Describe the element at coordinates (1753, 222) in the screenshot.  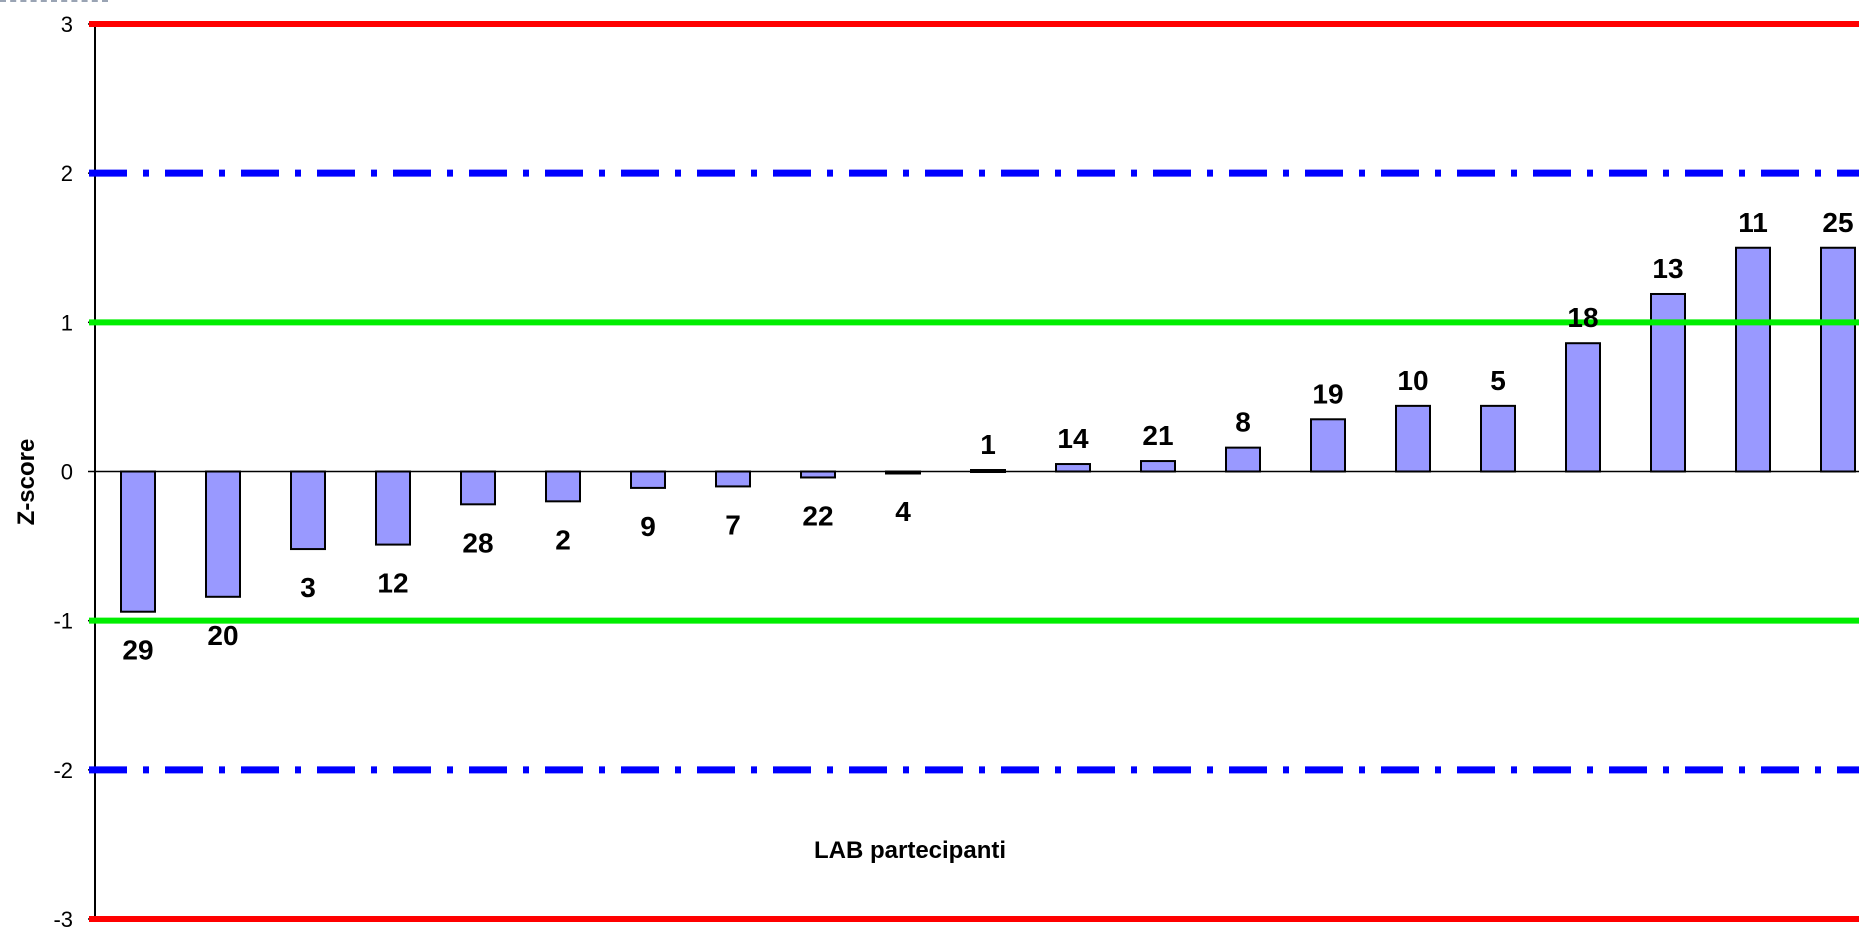
I see `bar-label: 11` at that location.